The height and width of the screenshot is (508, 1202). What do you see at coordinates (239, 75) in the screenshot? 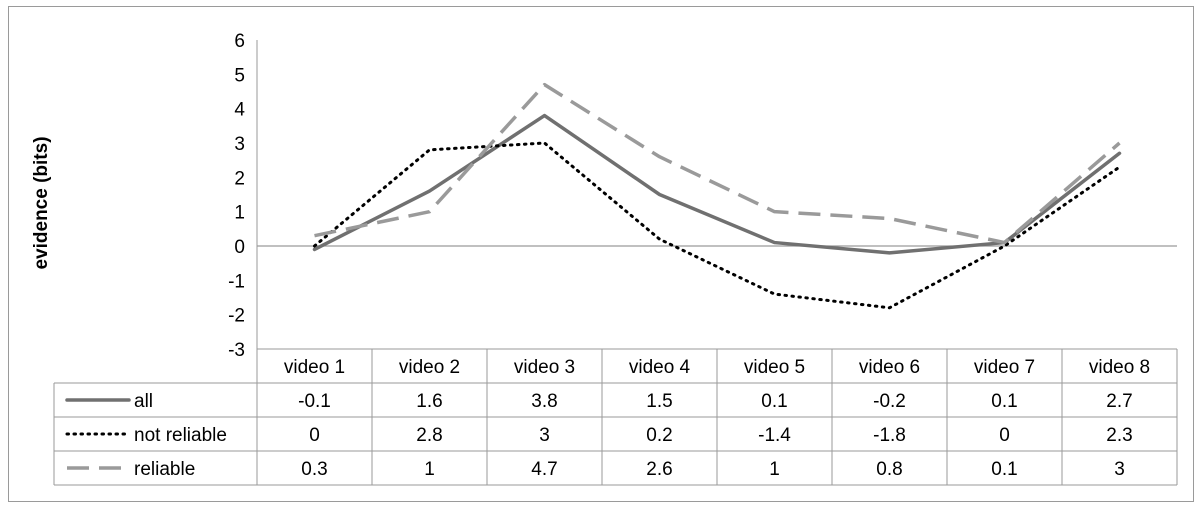
I see `y-tick-label: 5` at bounding box center [239, 75].